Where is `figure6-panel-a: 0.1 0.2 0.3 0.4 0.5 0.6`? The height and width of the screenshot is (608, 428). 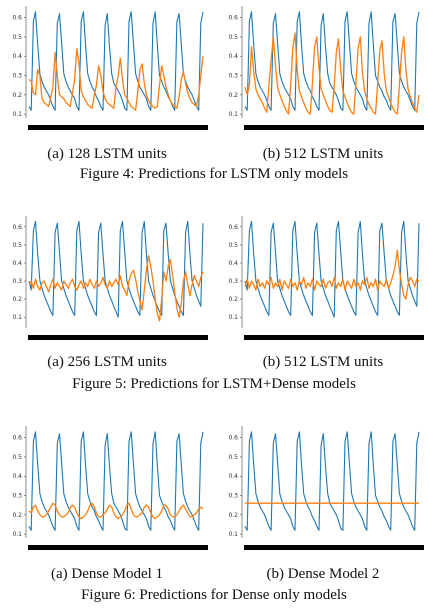
figure6-panel-a: 0.1 0.2 0.3 0.4 0.5 0.6 is located at coordinates (107, 490).